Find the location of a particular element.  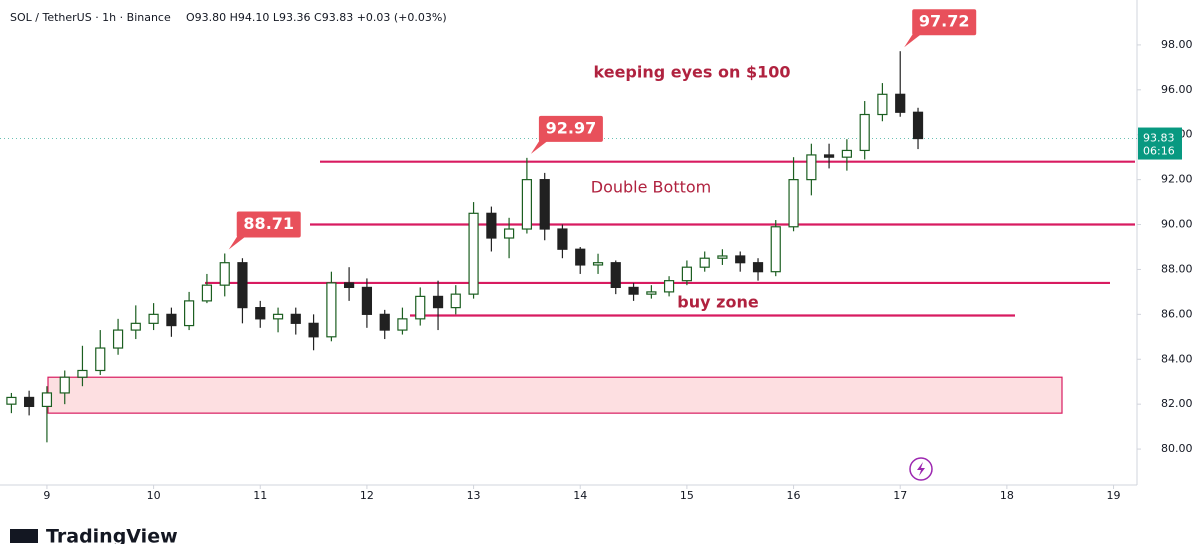

x-tick-label: 19 is located at coordinates (1114, 495).